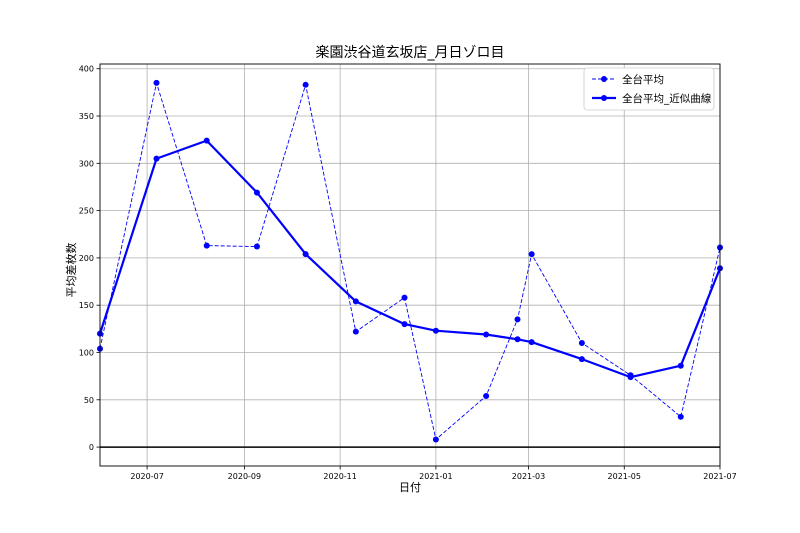 This screenshot has height=533, width=800. What do you see at coordinates (339, 476) in the screenshot?
I see `x-tick-label: 2020-11` at bounding box center [339, 476].